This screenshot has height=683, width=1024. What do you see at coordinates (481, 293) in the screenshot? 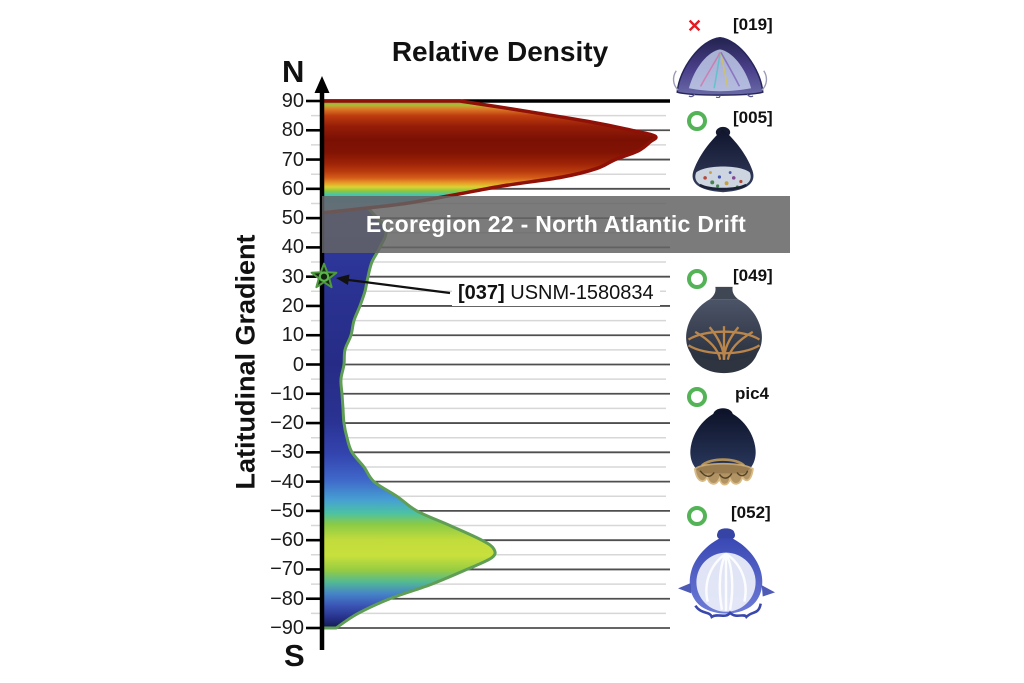
I see `specimen-id: [037]` at bounding box center [481, 293].